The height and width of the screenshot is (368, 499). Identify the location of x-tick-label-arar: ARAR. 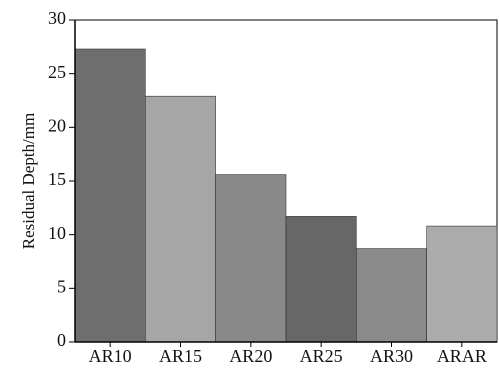
(462, 356).